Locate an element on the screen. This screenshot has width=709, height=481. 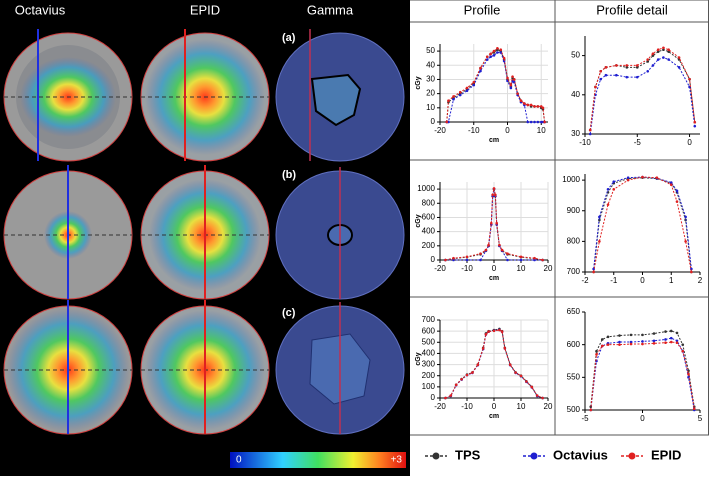
y-tick-label: 50 is located at coordinates (430, 50).